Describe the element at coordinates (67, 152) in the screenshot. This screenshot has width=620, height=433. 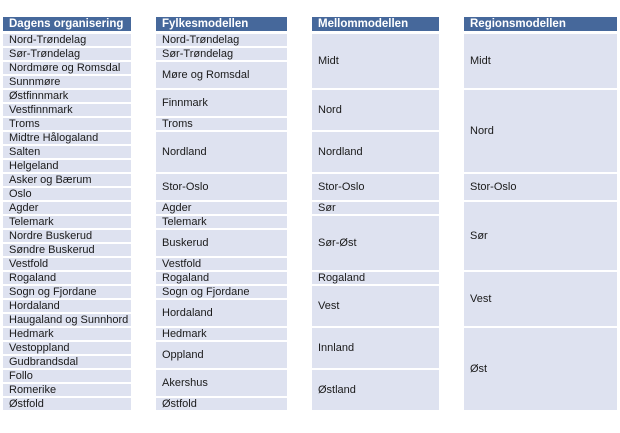
I see `table-cell: Salten` at that location.